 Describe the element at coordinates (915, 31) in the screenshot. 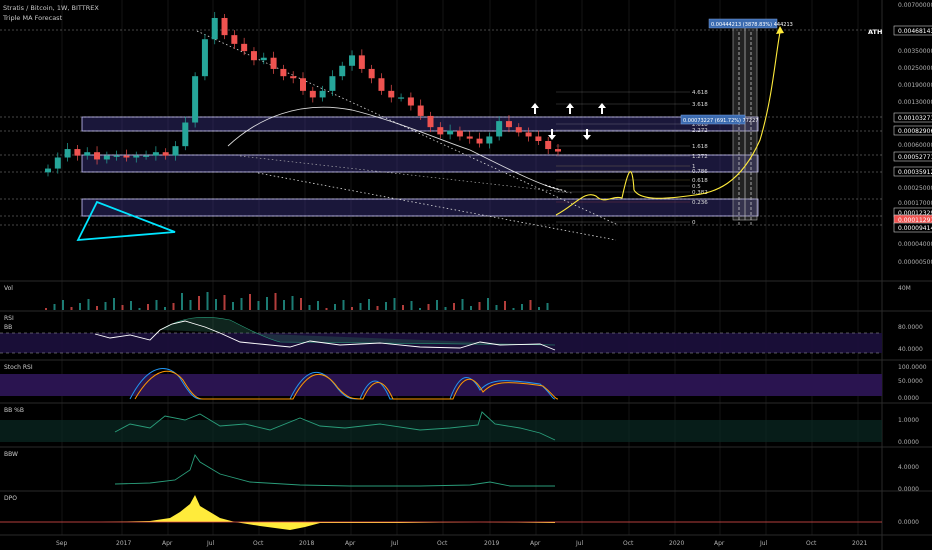

I see `price-label: 0.00468143` at that location.